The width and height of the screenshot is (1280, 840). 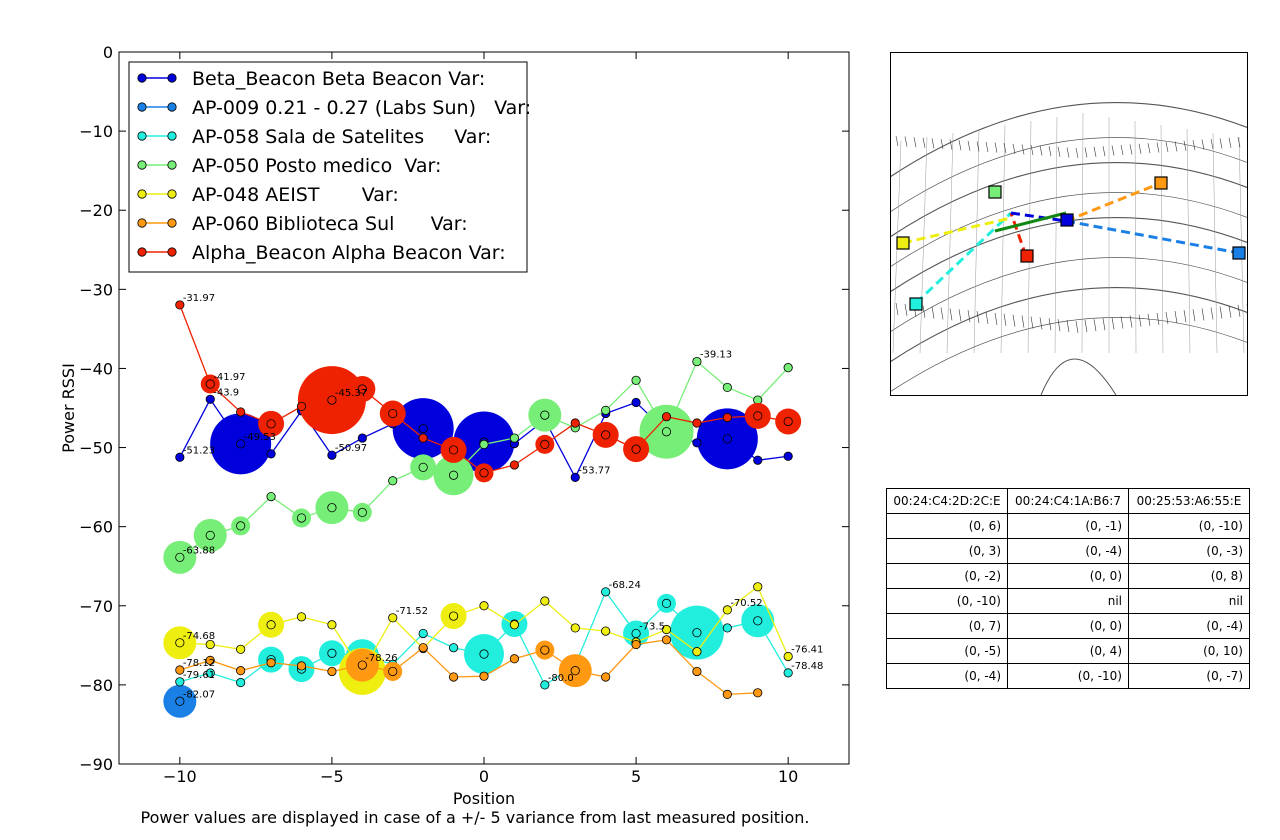 I want to click on data-label: -45.37, so click(x=351, y=393).